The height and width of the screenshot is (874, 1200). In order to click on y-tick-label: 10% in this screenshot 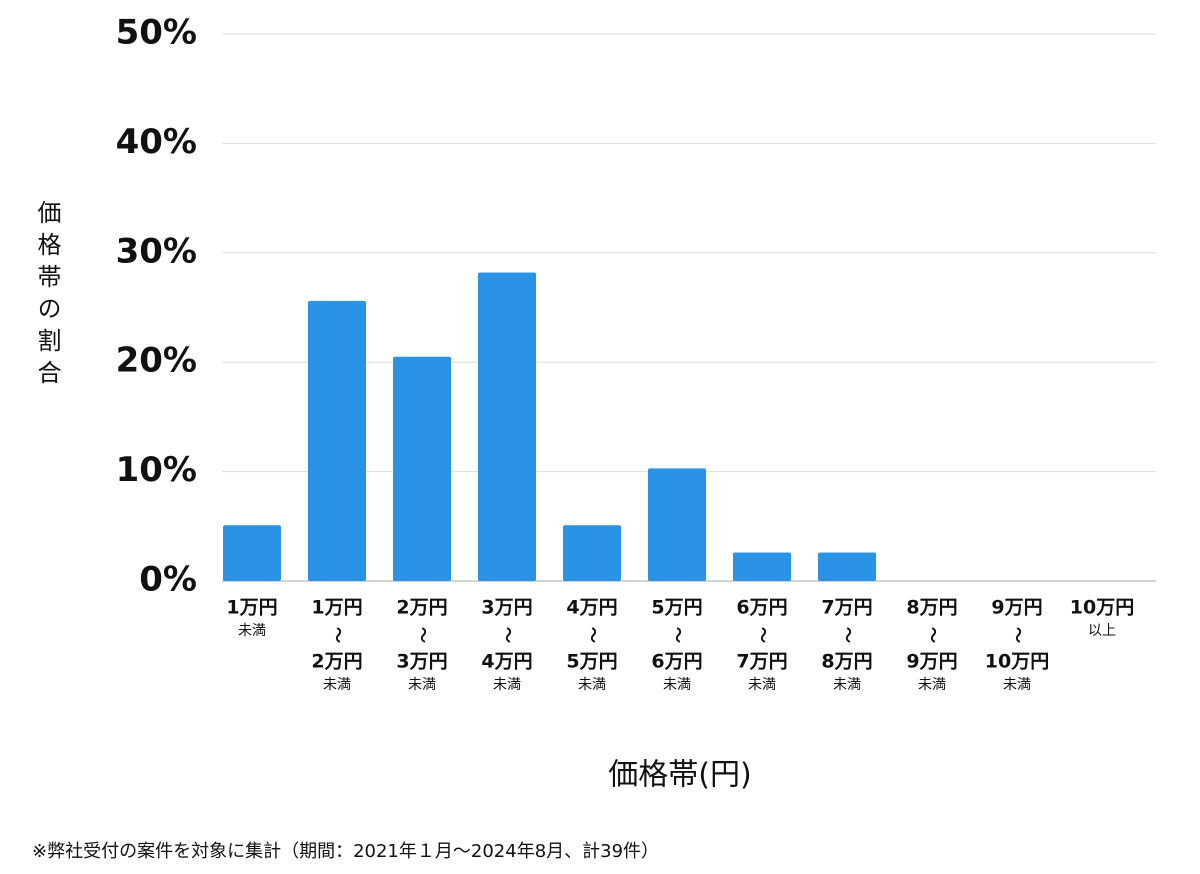, I will do `click(156, 470)`.